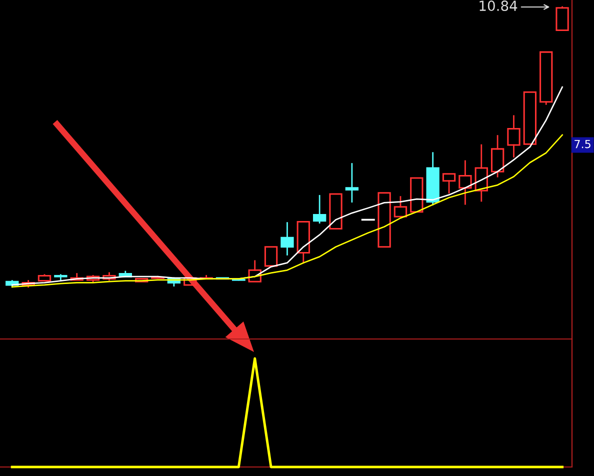  What do you see at coordinates (499, 6) in the screenshot?
I see `annotation: 10.84` at bounding box center [499, 6].